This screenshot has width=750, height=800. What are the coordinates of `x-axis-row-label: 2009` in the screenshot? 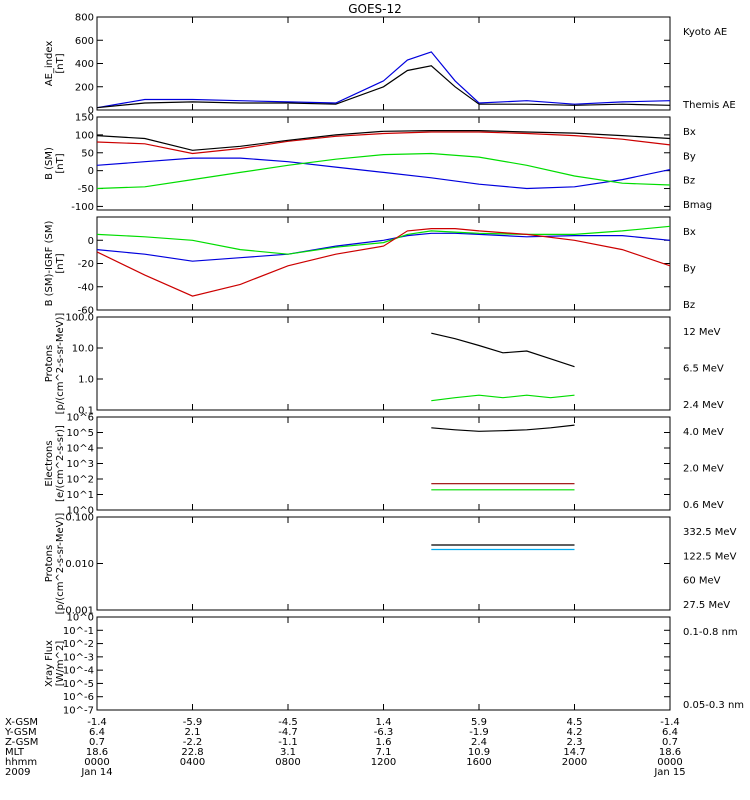 It's located at (17, 772).